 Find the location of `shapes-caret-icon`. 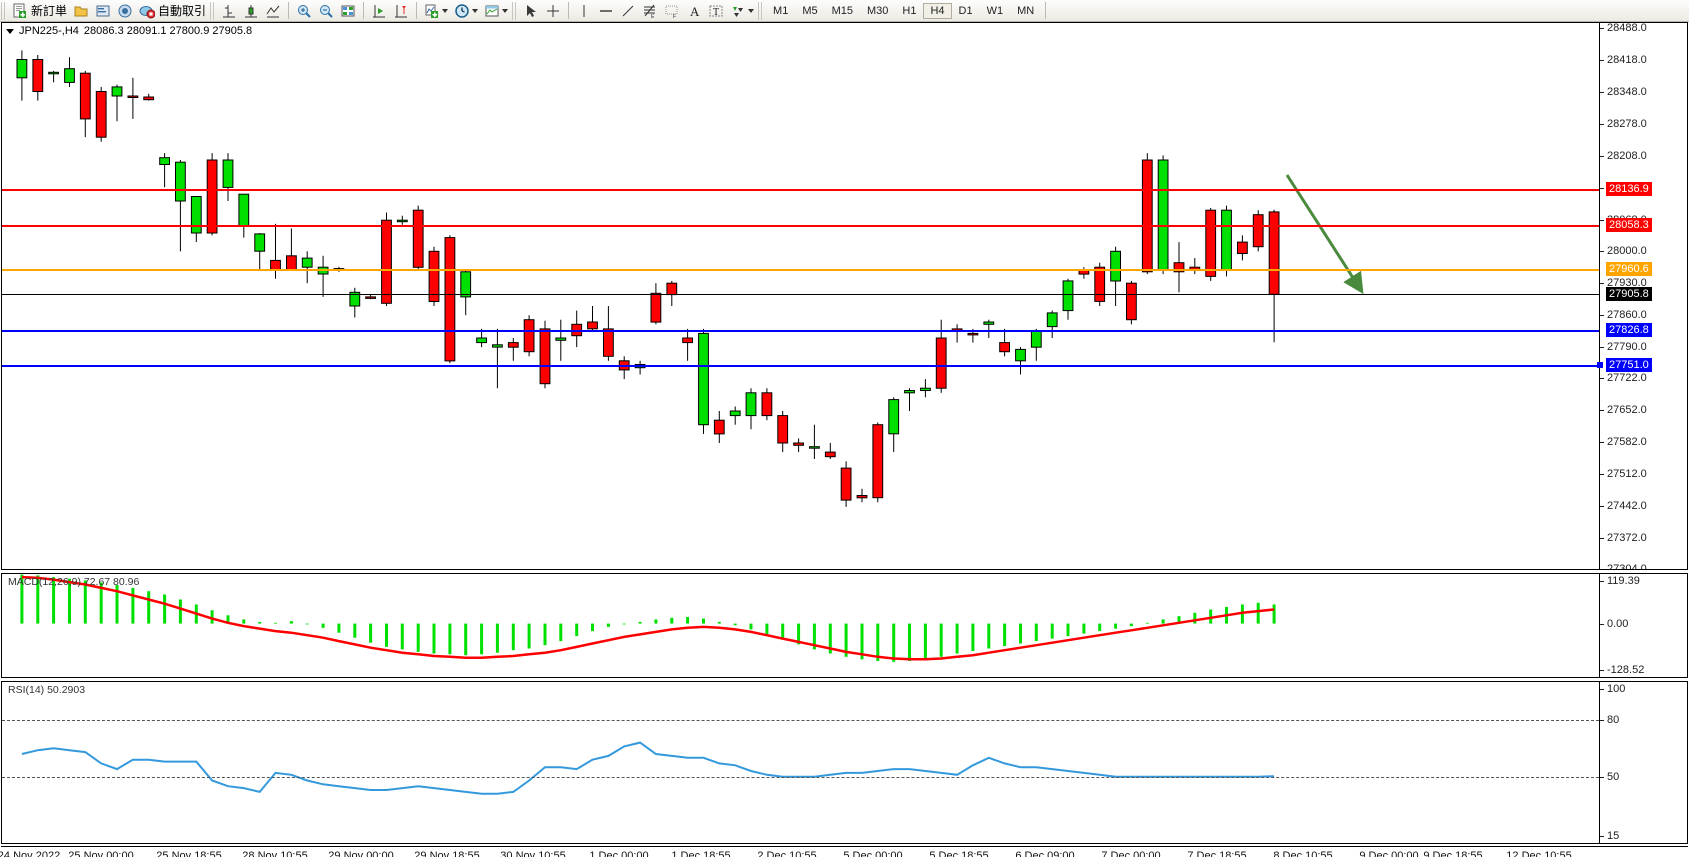

shapes-caret-icon is located at coordinates (751, 10).